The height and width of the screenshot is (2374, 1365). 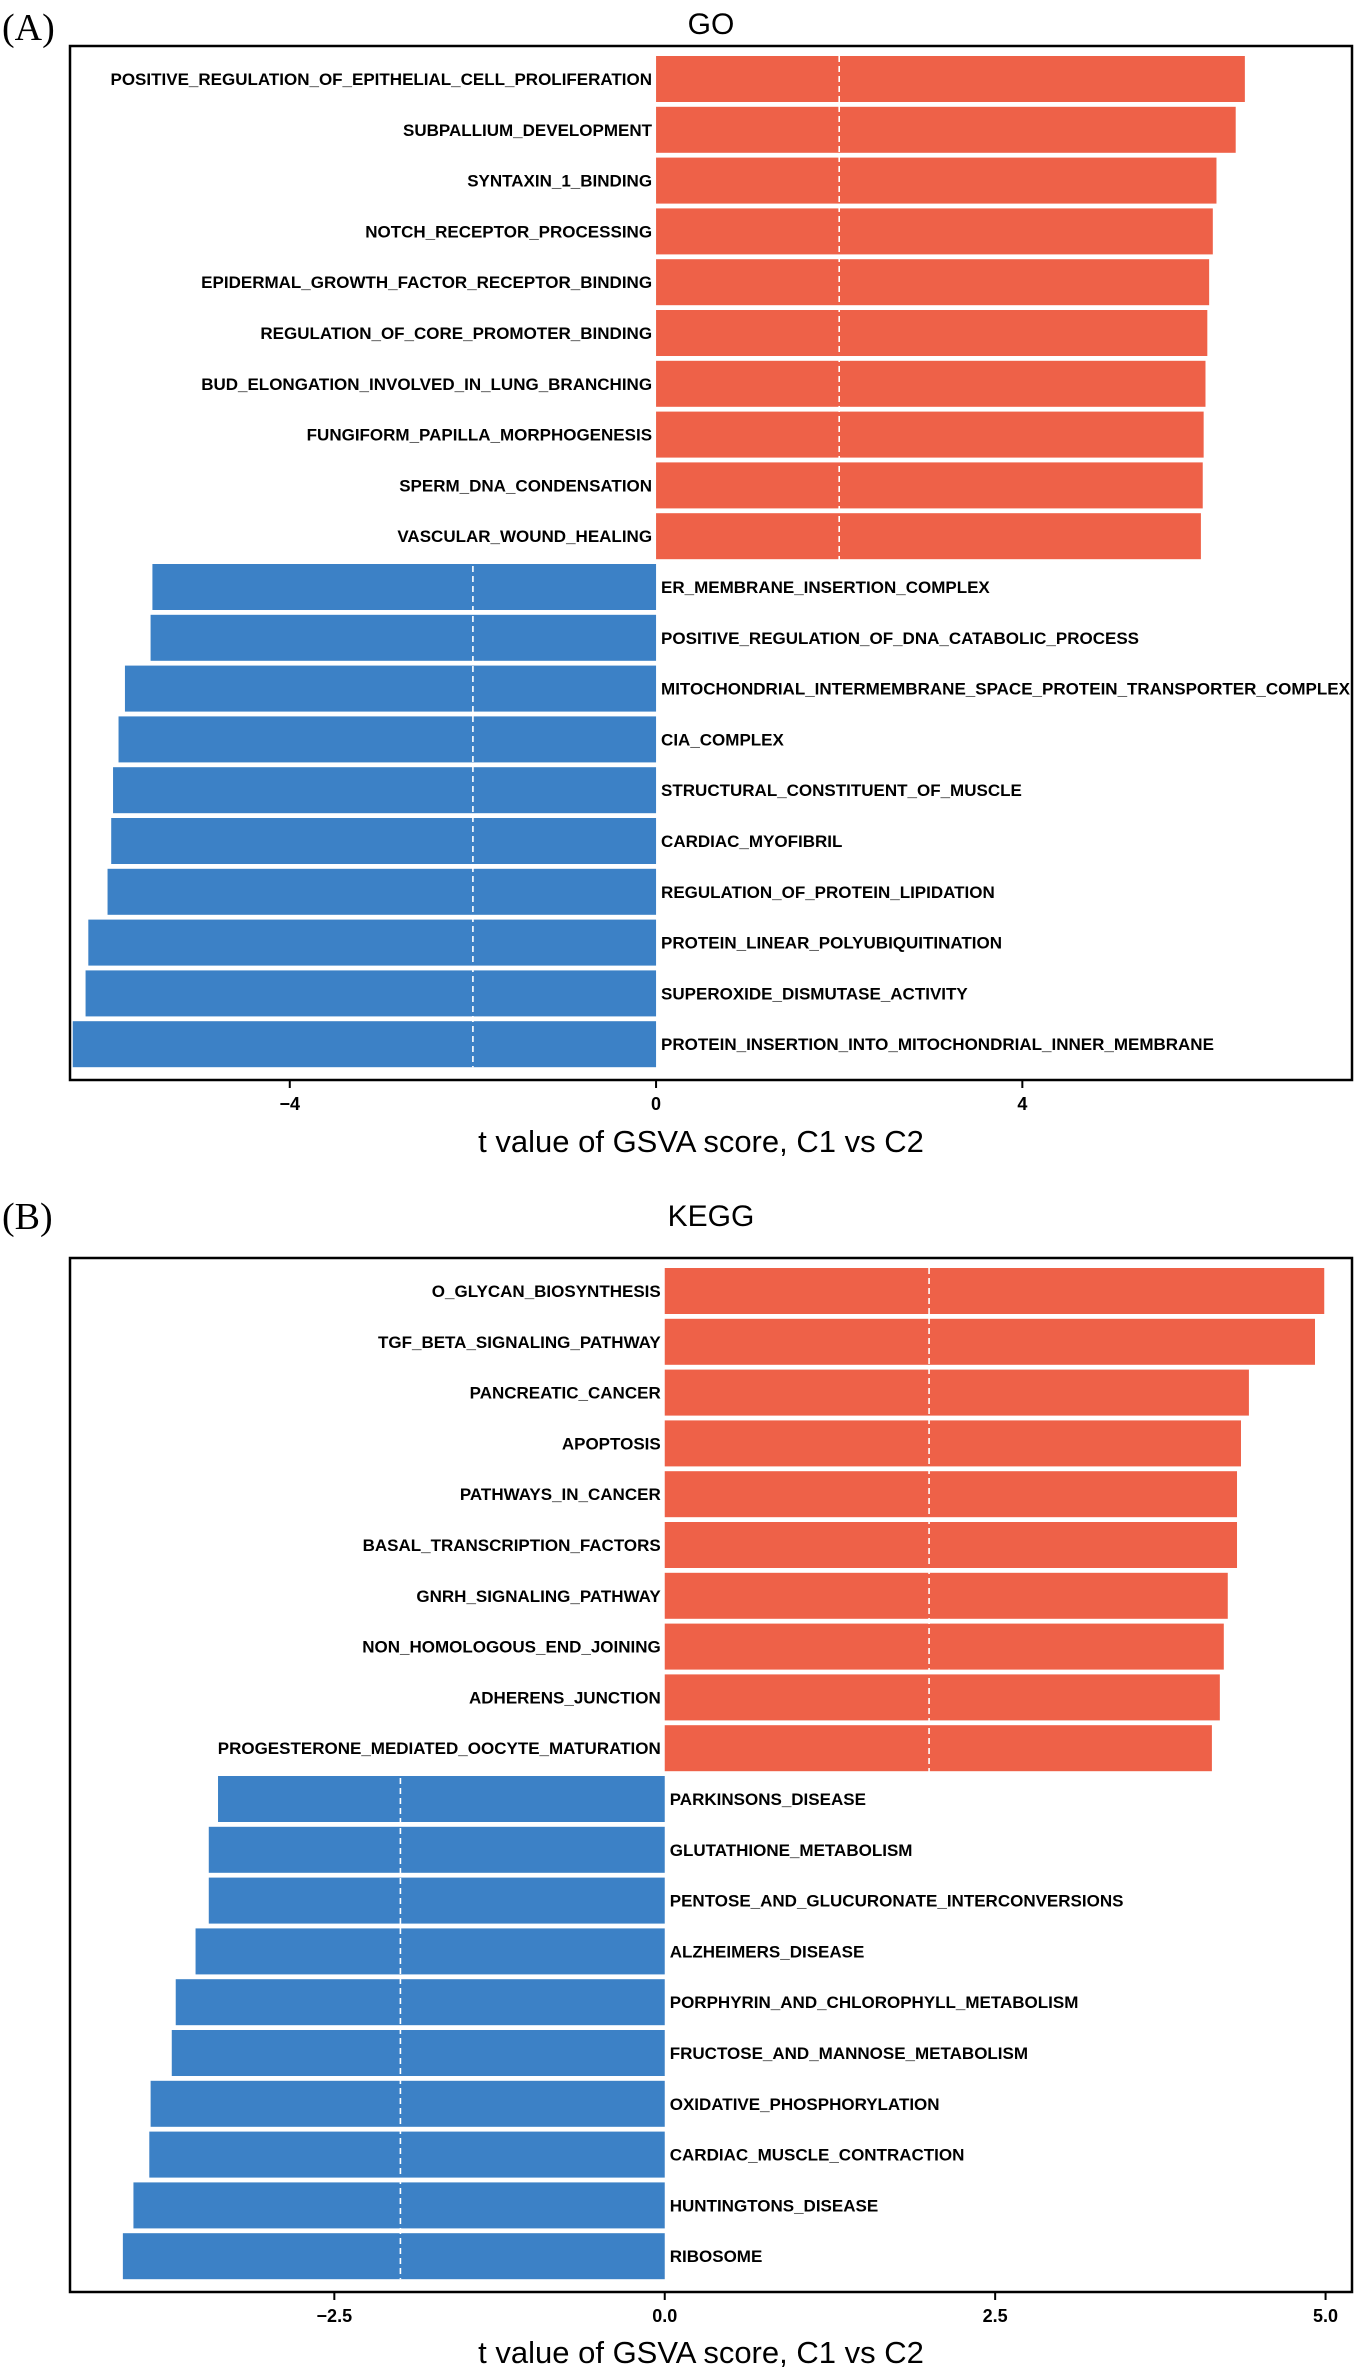 What do you see at coordinates (512, 1545) in the screenshot?
I see `term-label: BASAL_TRANSCRIPTION_FACTORS` at bounding box center [512, 1545].